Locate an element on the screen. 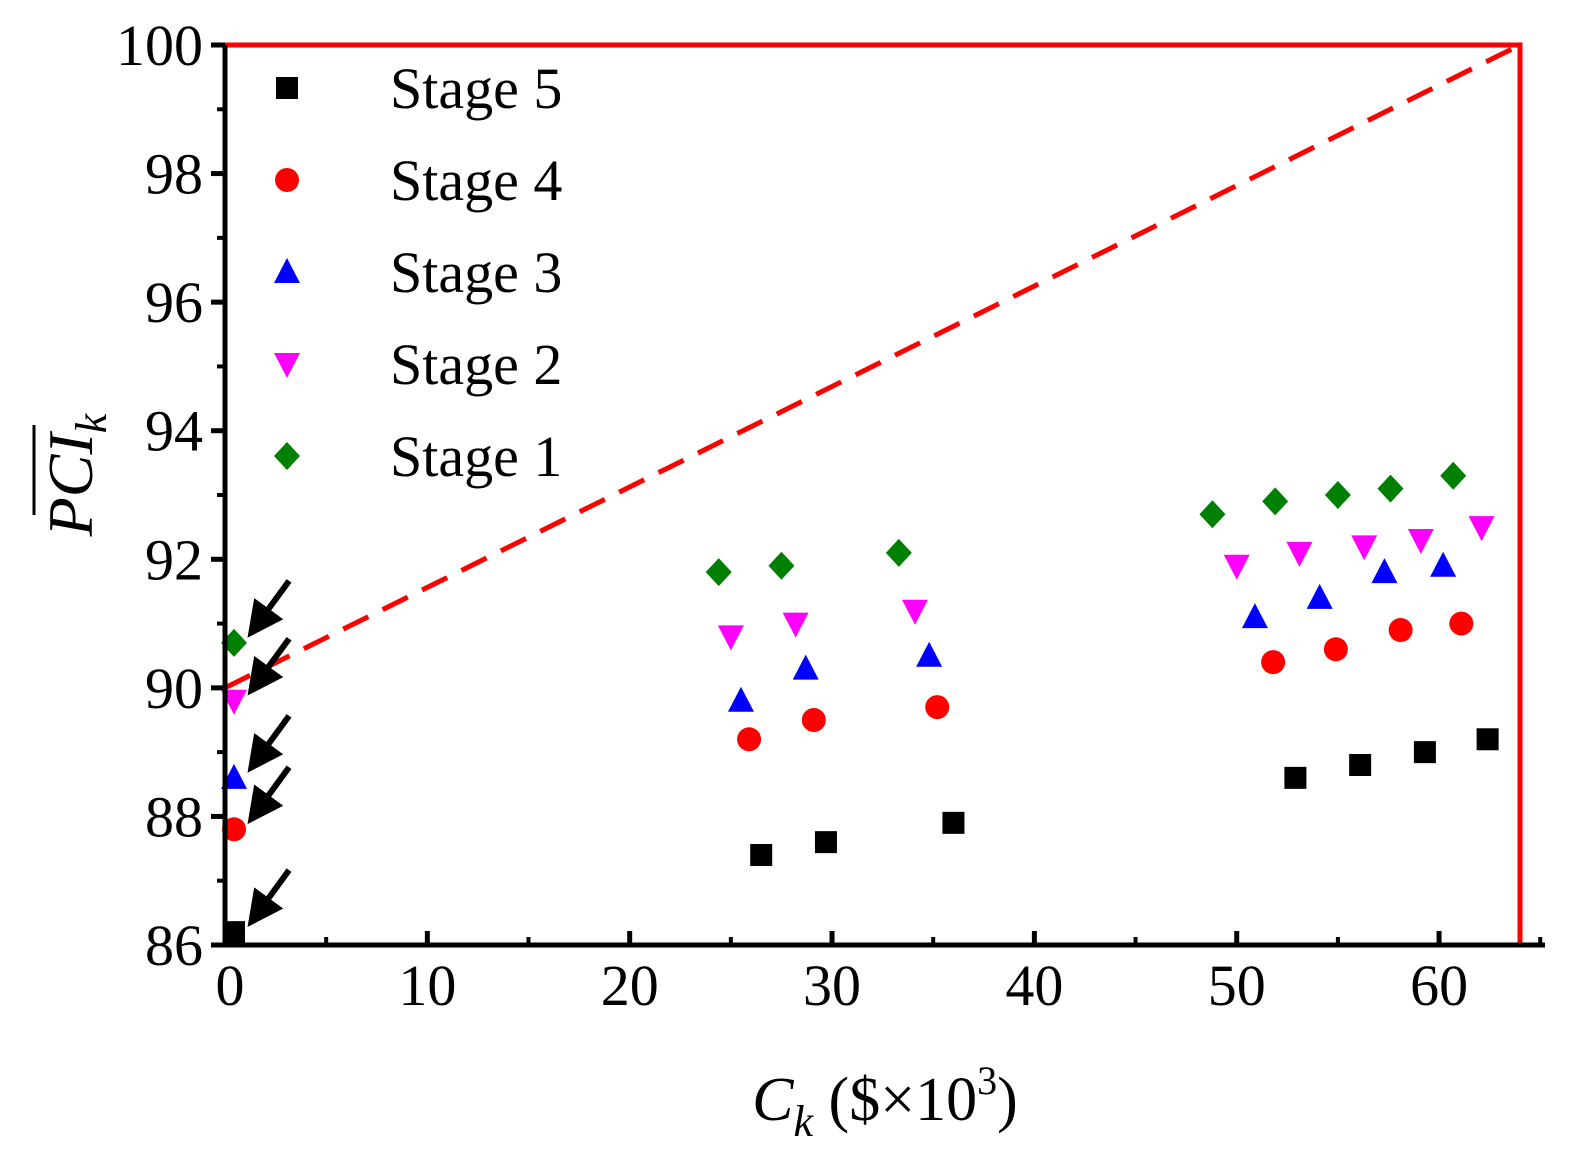 This screenshot has width=1570, height=1158. y-axis-title: PCIk is located at coordinates (74, 474).